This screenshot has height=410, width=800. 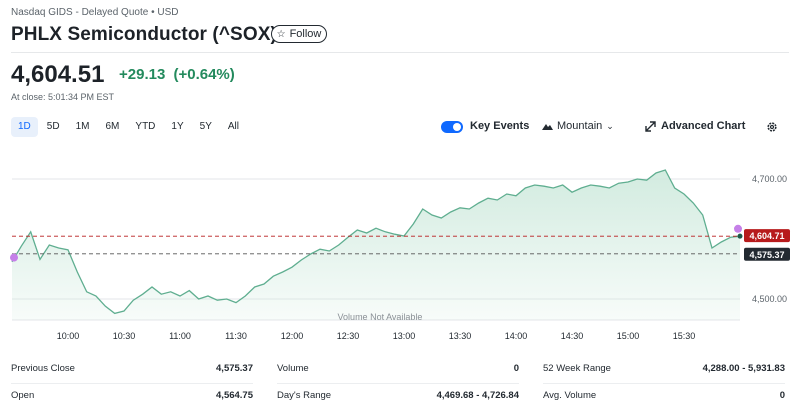 What do you see at coordinates (58, 74) in the screenshot?
I see `price: 4,604.51` at bounding box center [58, 74].